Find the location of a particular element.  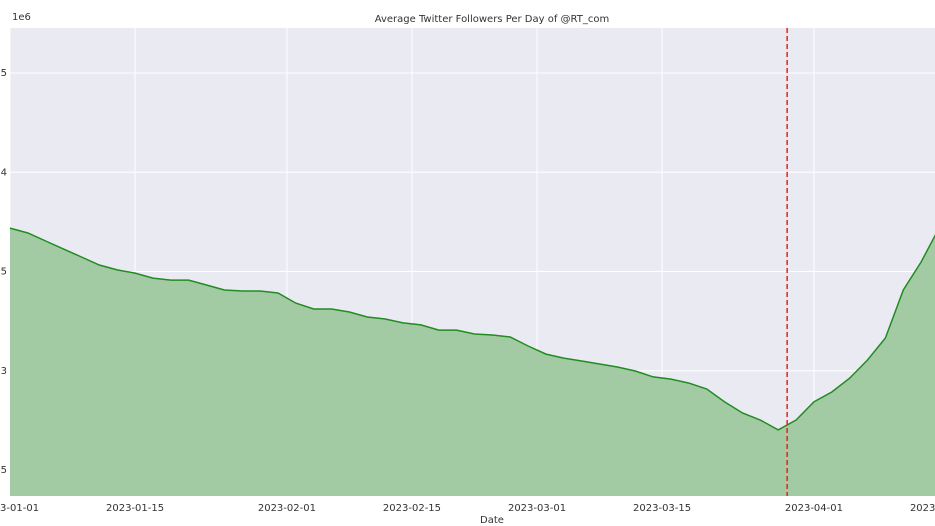

y-tick-label: 4 is located at coordinates (4, 172).